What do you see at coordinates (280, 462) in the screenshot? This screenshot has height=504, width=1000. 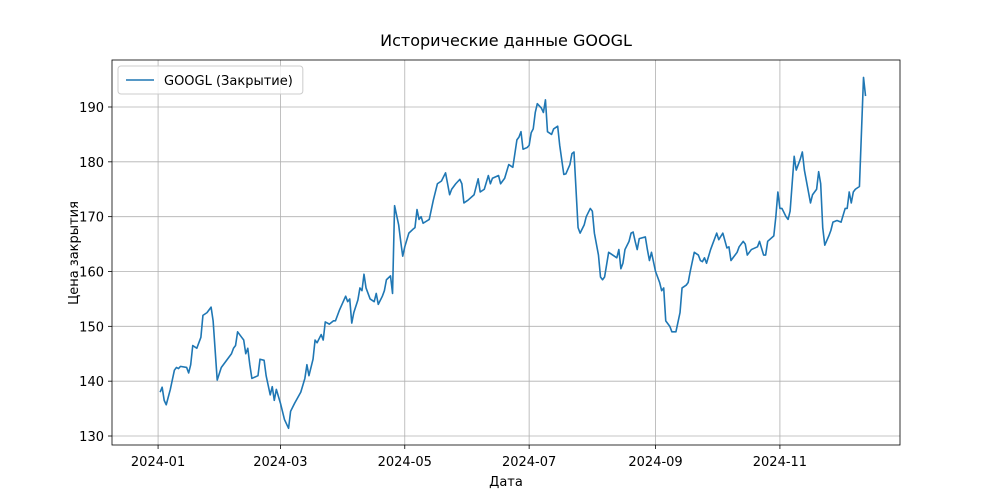 I see `x-tick-label: 2024-03` at bounding box center [280, 462].